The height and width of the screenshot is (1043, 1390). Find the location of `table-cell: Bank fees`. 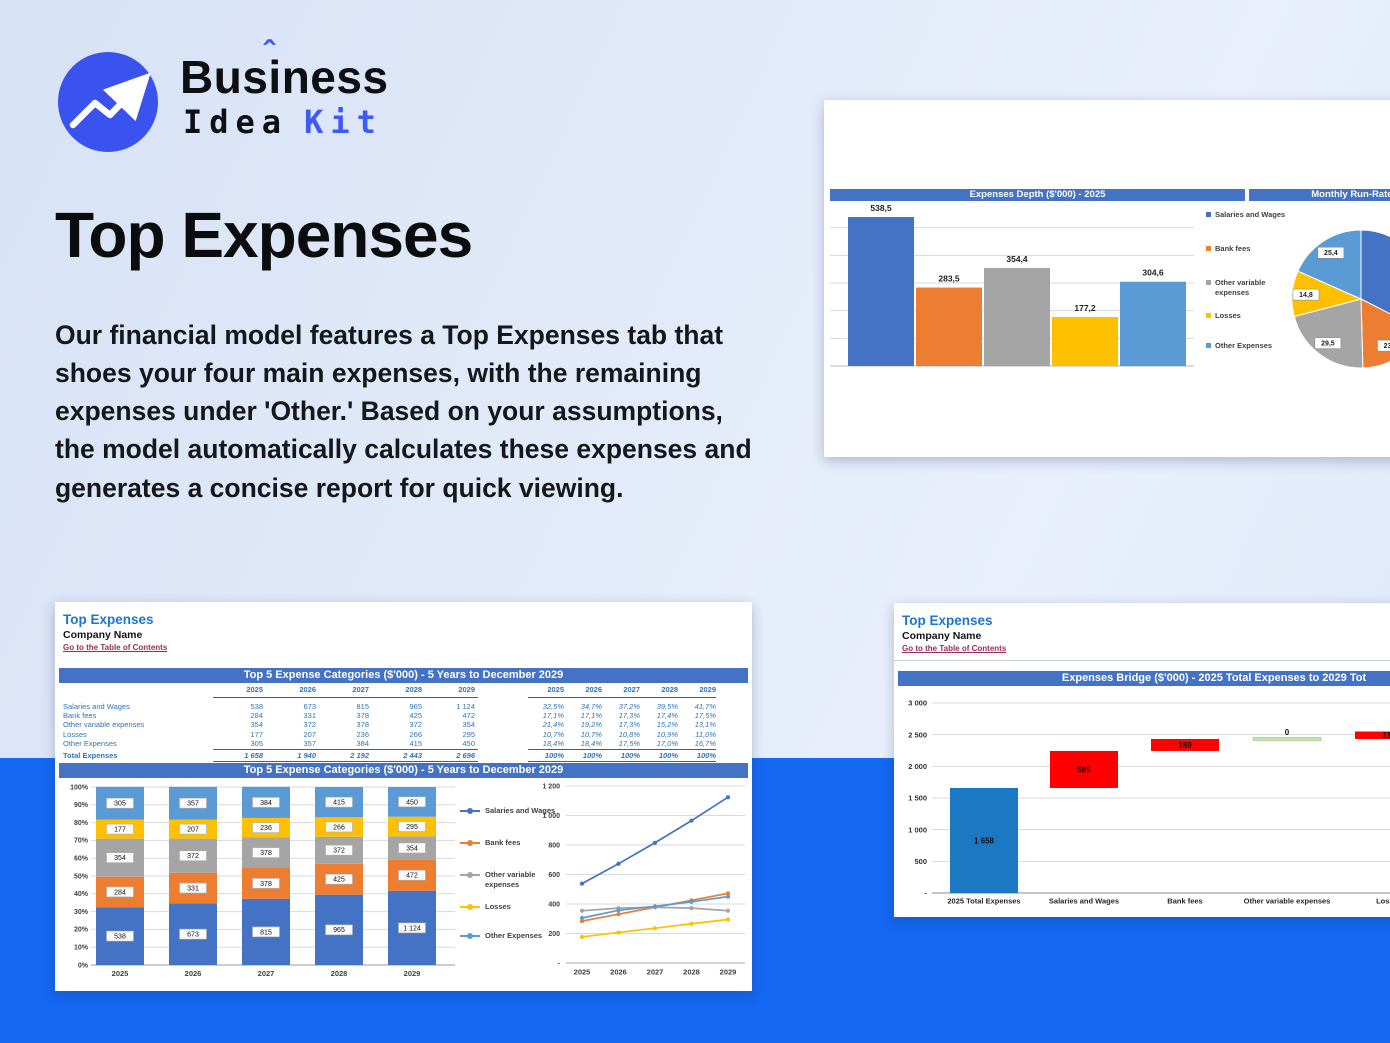

table-cell: Bank fees is located at coordinates (80, 716).